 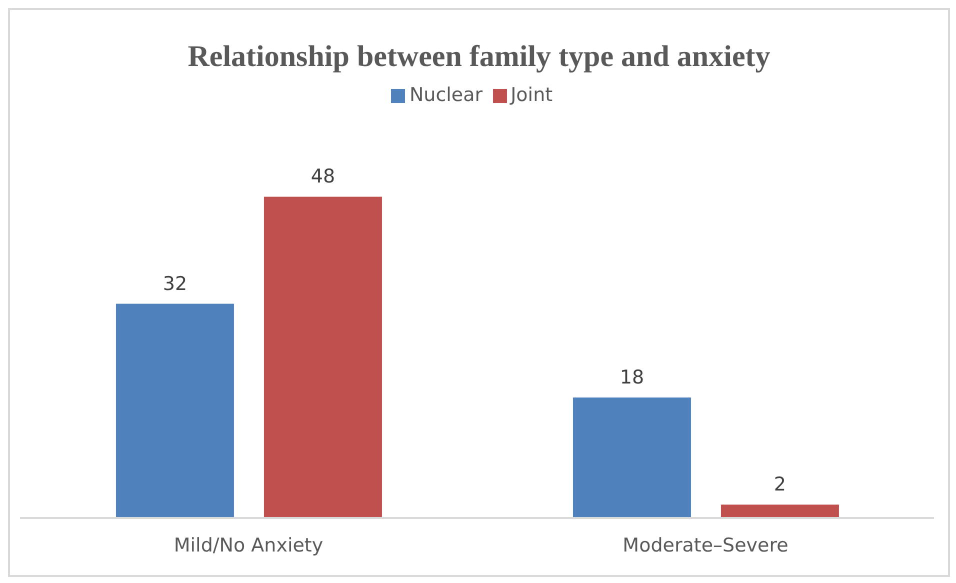 What do you see at coordinates (446, 95) in the screenshot?
I see `legend-label: Nuclear` at bounding box center [446, 95].